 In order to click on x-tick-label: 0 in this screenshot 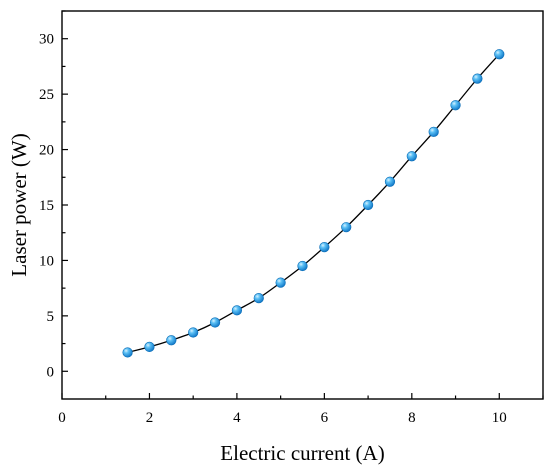, I will do `click(62, 418)`.